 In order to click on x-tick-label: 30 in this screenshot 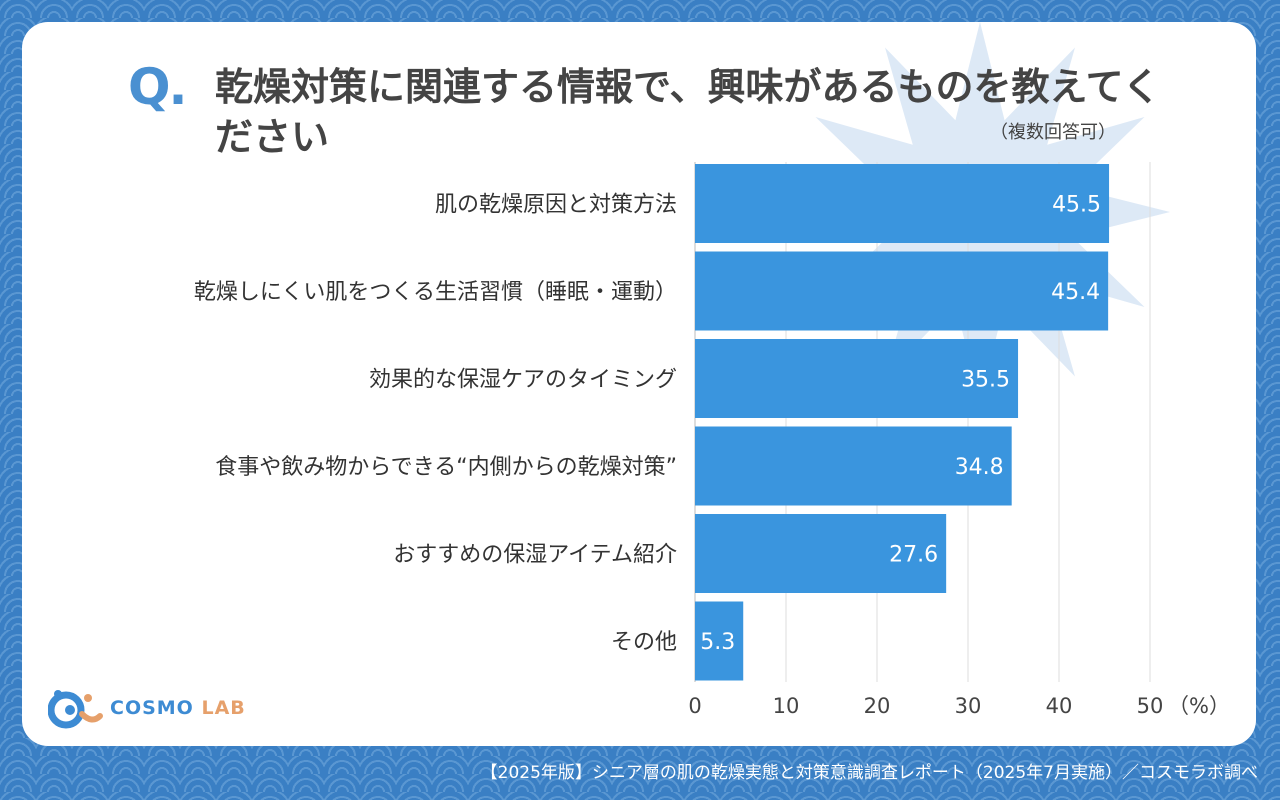, I will do `click(968, 706)`.